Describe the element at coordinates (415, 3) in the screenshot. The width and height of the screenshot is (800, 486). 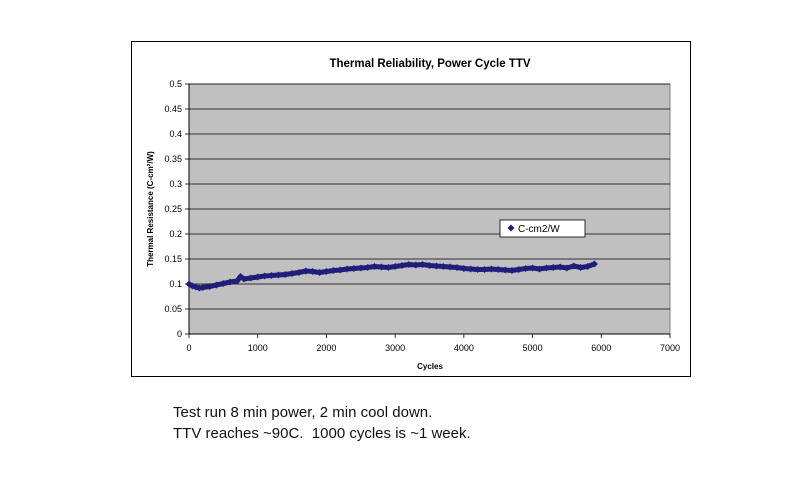
I see `cropped-slide-title-fragment` at that location.